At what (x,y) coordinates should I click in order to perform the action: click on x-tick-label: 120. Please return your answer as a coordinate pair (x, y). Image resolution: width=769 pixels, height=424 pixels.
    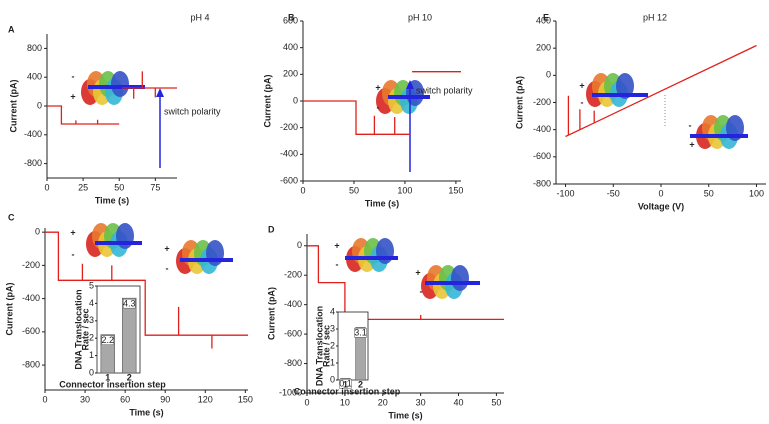
    Looking at the image, I should click on (205, 399).